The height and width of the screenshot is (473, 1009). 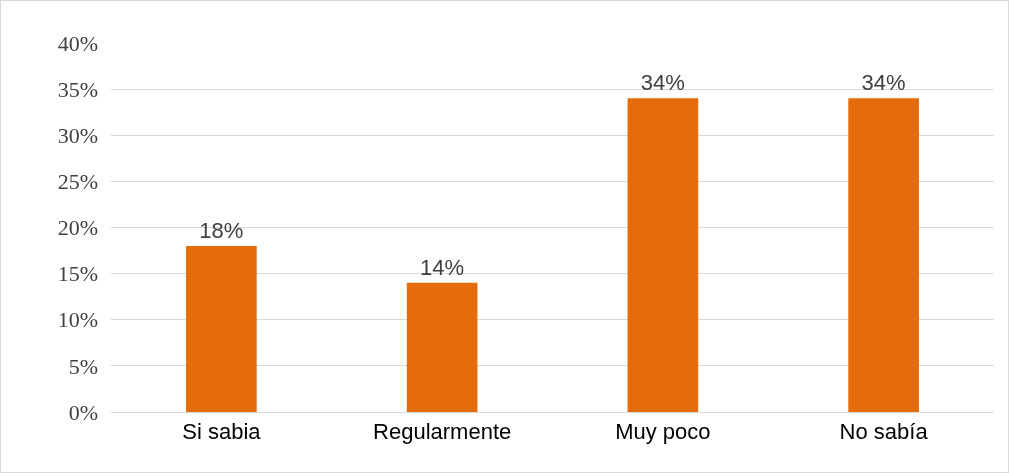 What do you see at coordinates (77, 89) in the screenshot?
I see `y-tick-label: 35%` at bounding box center [77, 89].